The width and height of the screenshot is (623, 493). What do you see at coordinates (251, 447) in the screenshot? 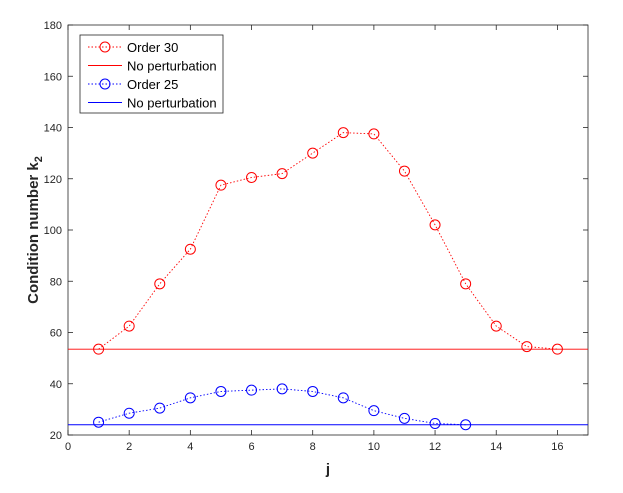
I see `x-tick-label: 6` at bounding box center [251, 447].